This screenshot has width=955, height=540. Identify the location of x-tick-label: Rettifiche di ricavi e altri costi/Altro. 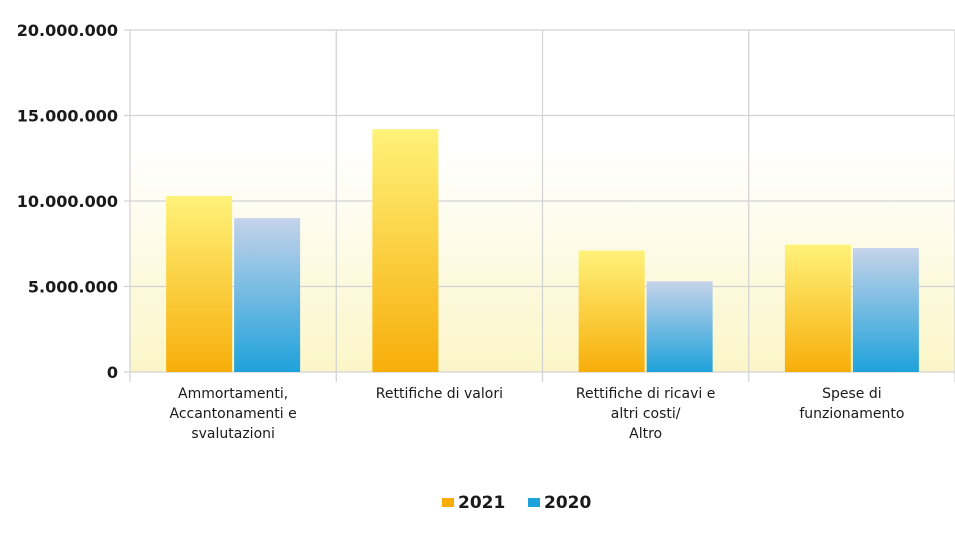
(645, 414).